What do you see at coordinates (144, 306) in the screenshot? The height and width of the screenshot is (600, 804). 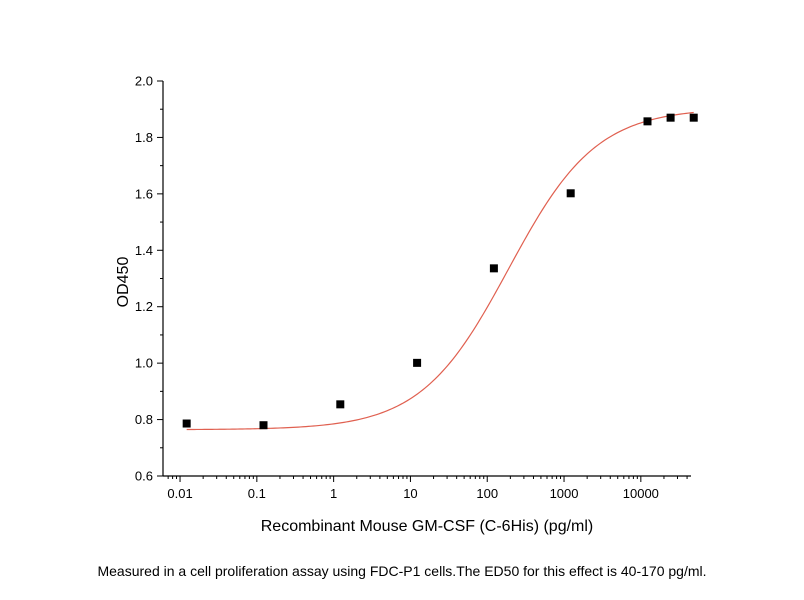 I see `y-tick-label: 1.2` at bounding box center [144, 306].